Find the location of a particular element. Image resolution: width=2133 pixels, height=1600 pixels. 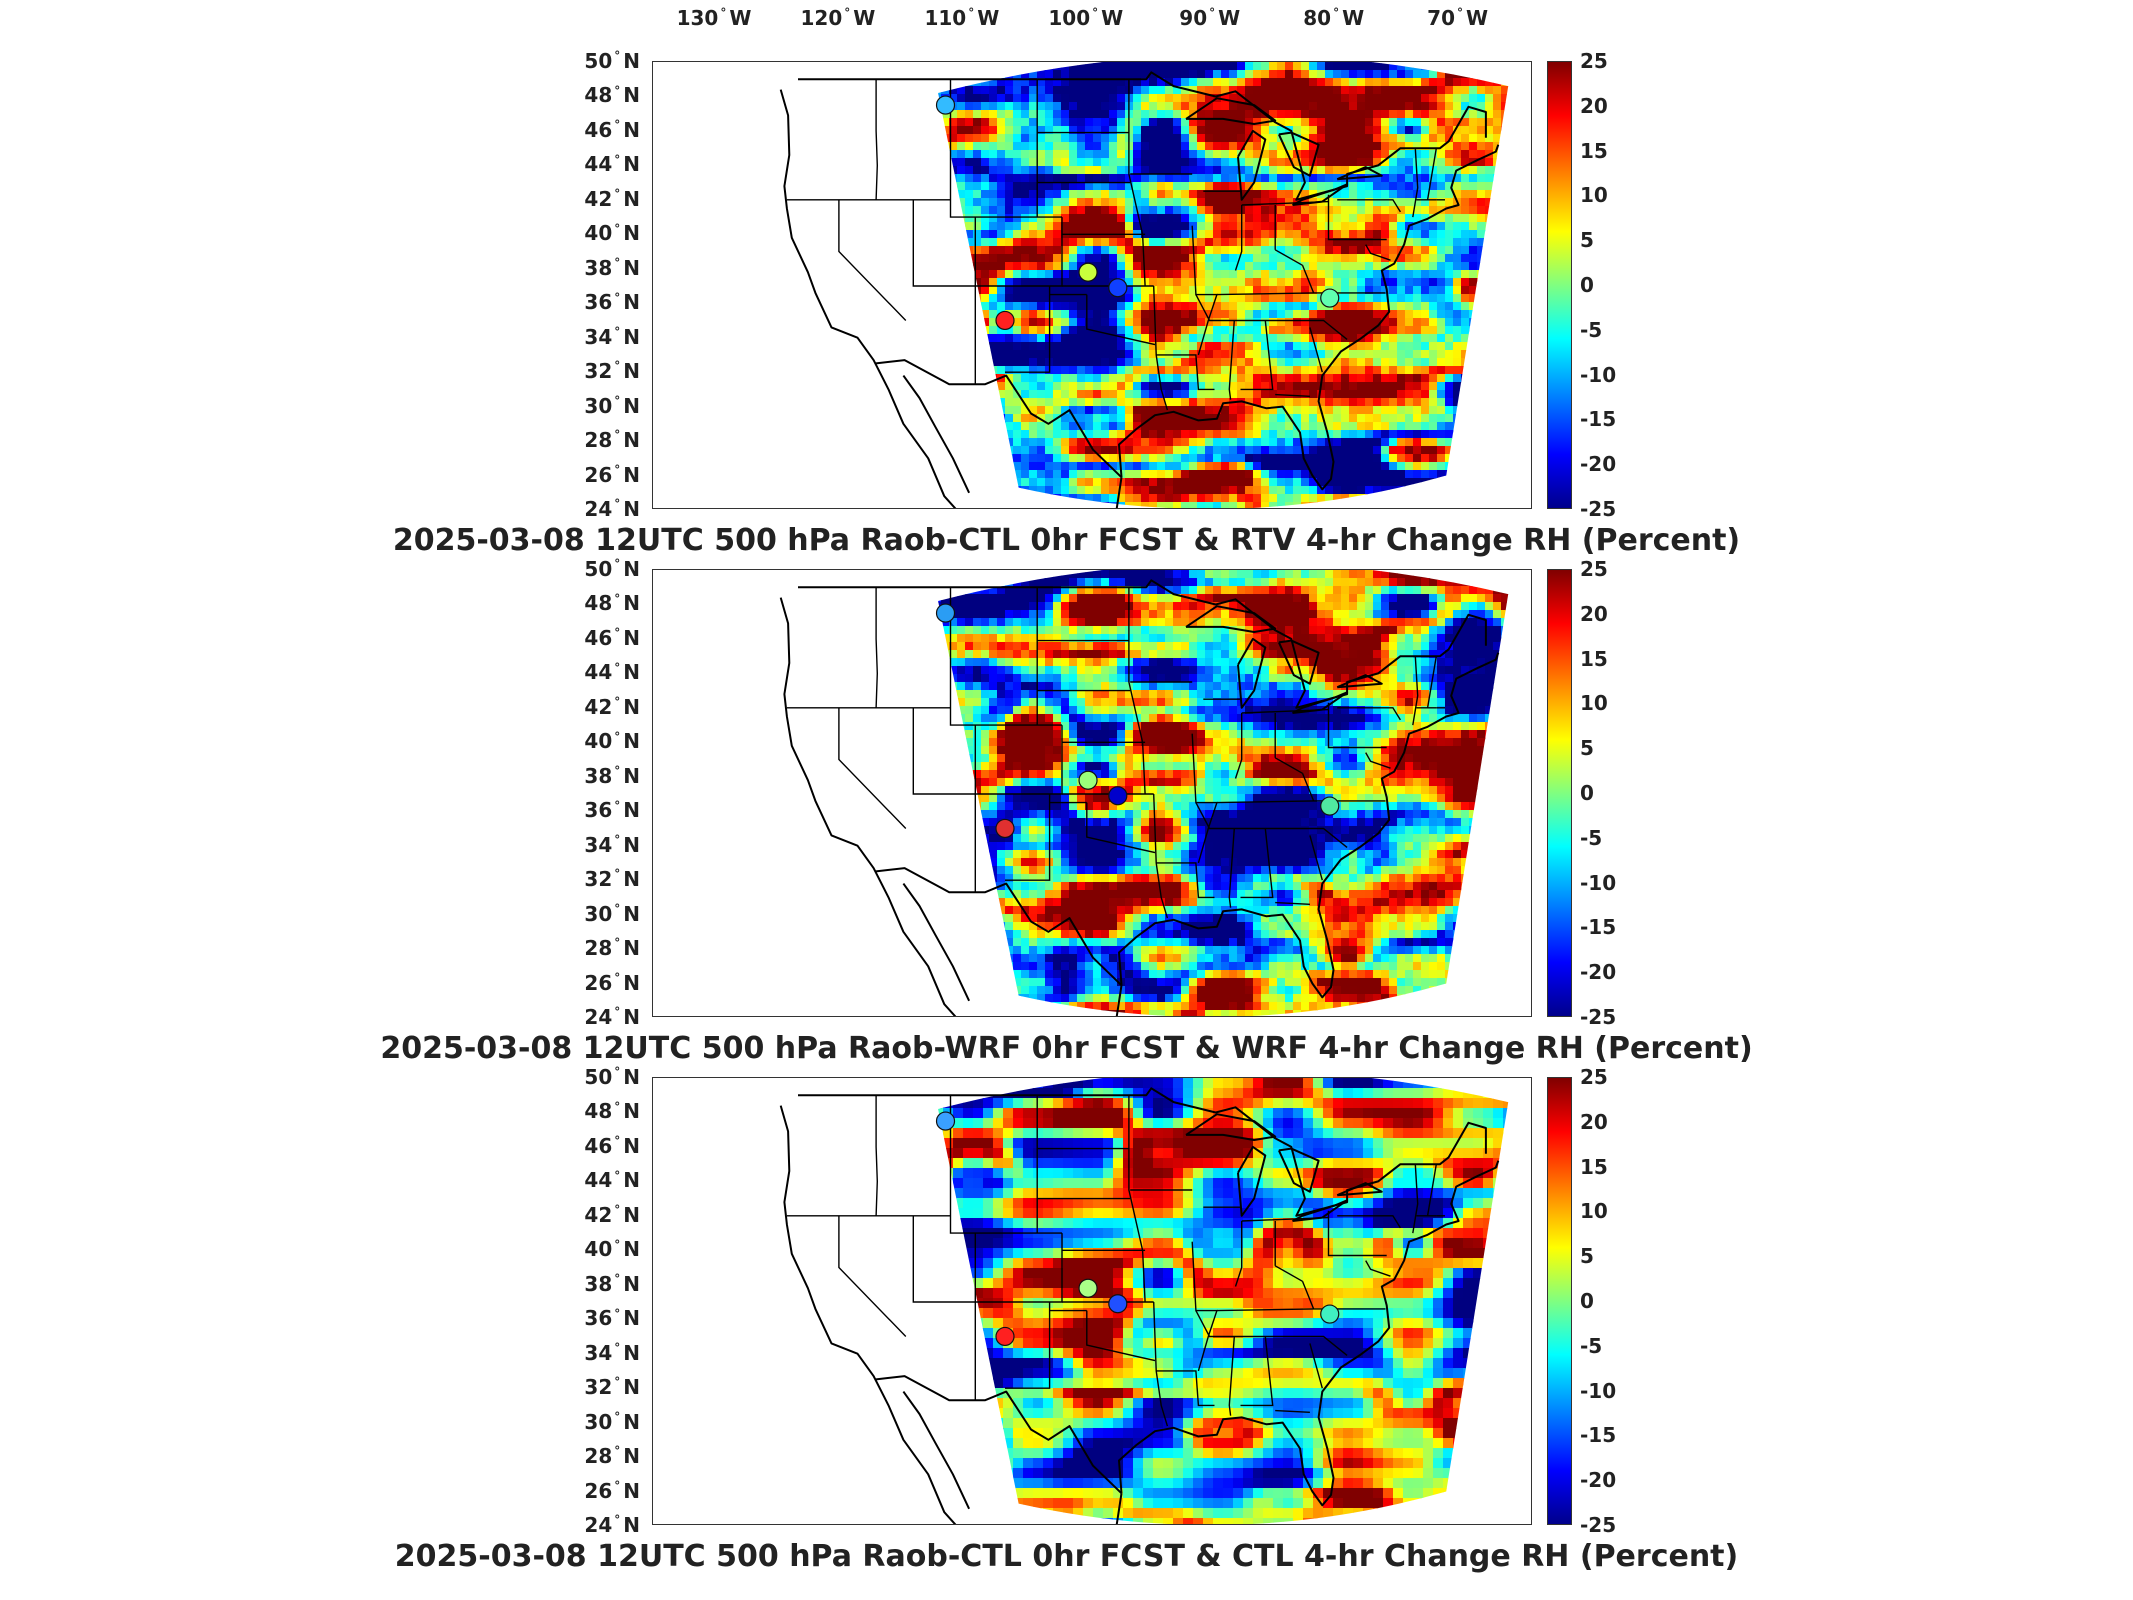

lat-label-value: 34 is located at coordinates (598, 1352).